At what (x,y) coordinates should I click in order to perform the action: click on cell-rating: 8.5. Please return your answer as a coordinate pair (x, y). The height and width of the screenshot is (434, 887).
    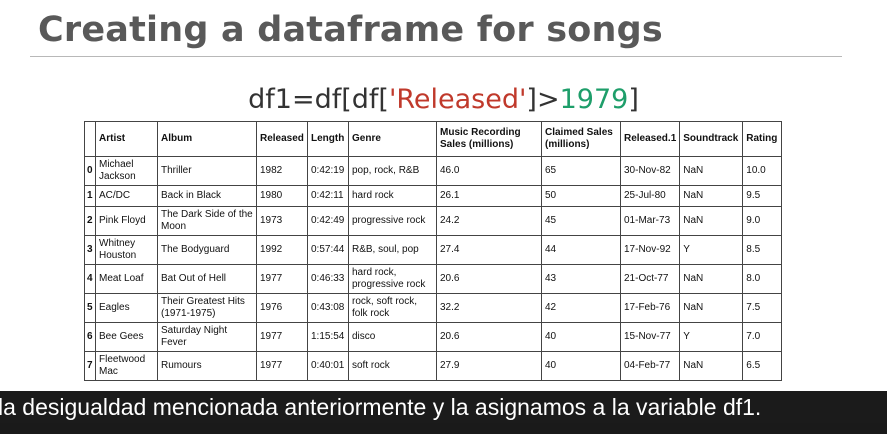
    Looking at the image, I should click on (762, 250).